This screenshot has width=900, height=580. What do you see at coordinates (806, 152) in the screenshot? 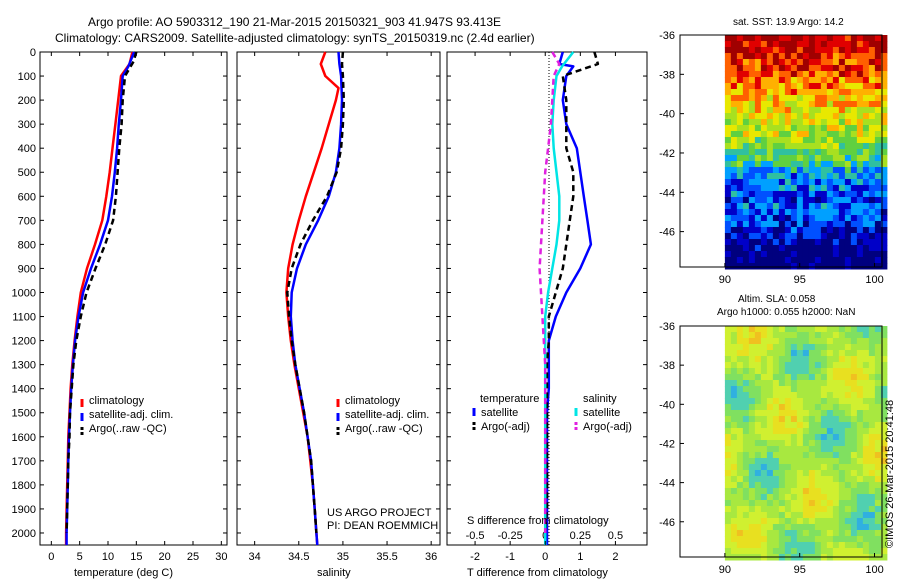
I see `sst-field` at bounding box center [806, 152].